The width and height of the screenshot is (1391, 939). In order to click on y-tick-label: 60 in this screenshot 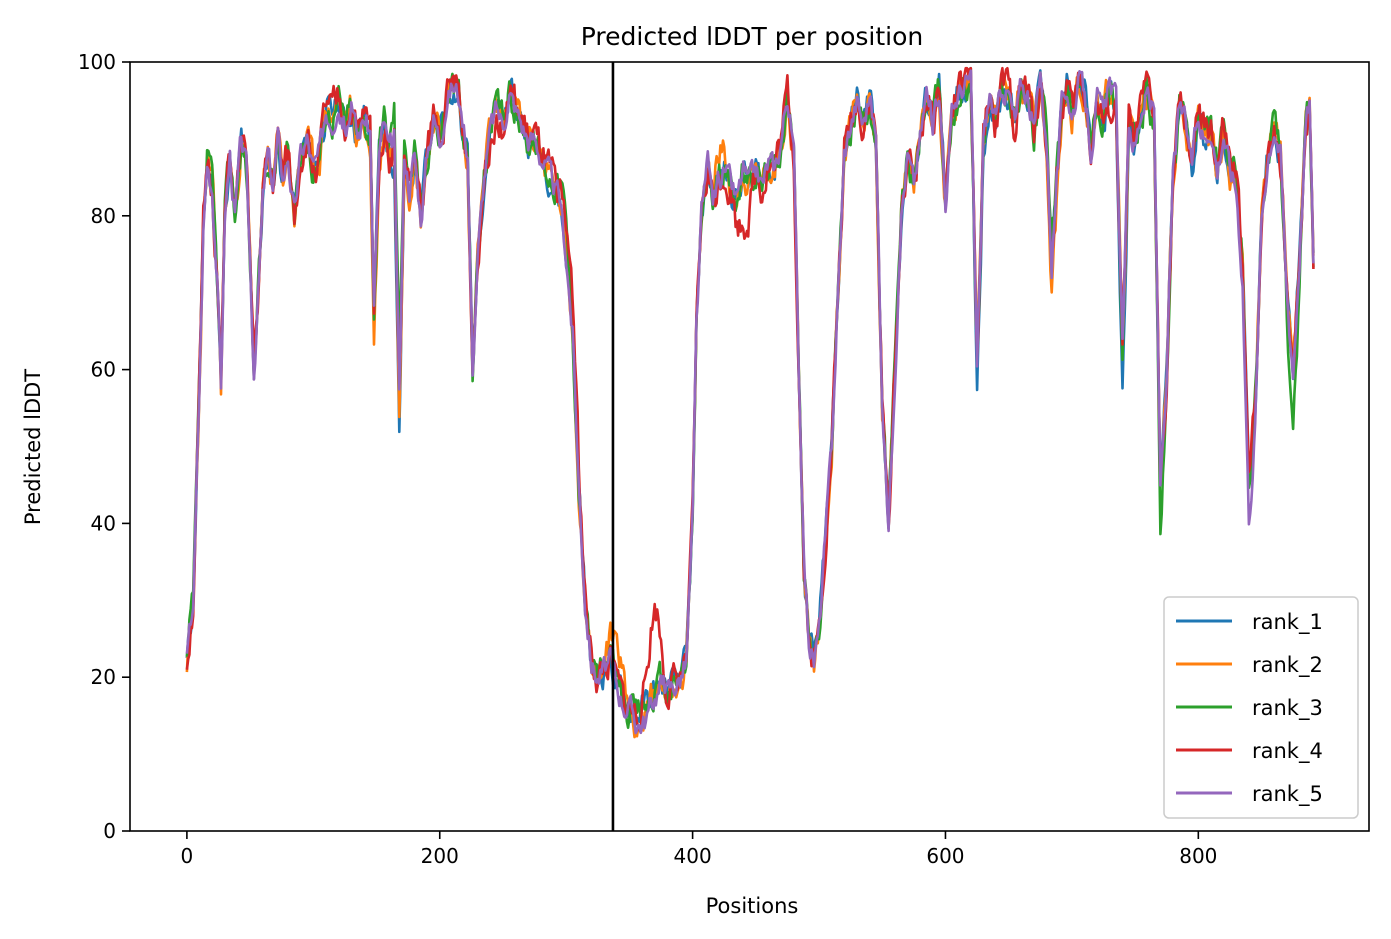, I will do `click(103, 370)`.